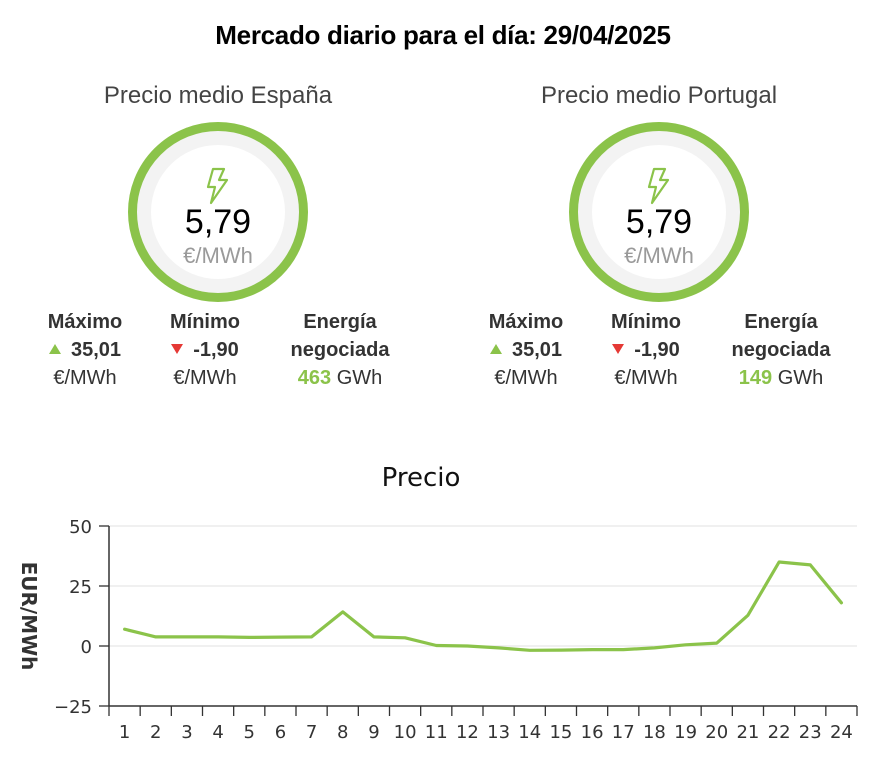 Image resolution: width=886 pixels, height=766 pixels. I want to click on x-tick-label: 4, so click(217, 732).